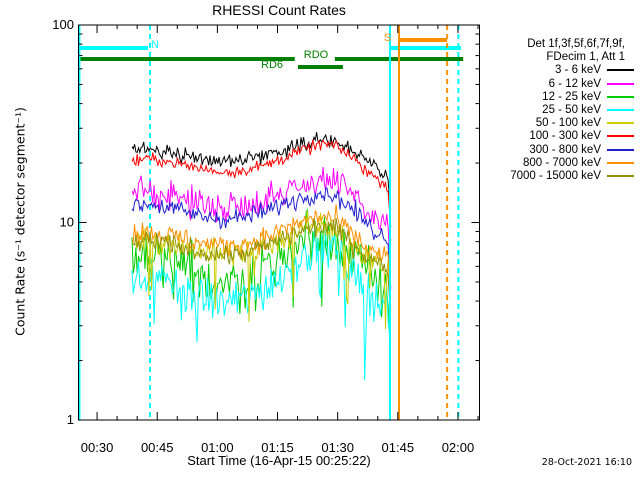 The width and height of the screenshot is (640, 480). What do you see at coordinates (63, 24) in the screenshot?
I see `y-tick-label: 100` at bounding box center [63, 24].